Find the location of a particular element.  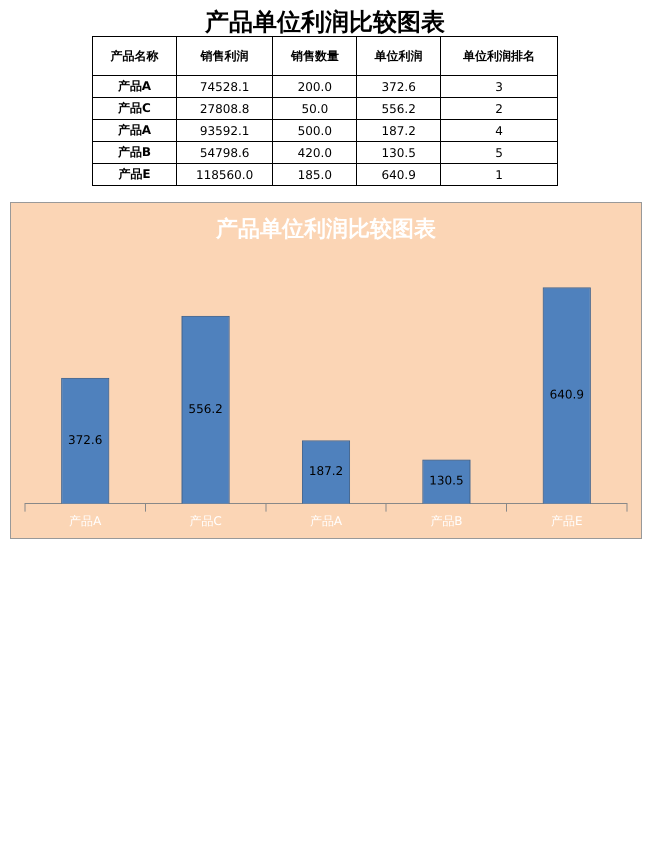

text: 2 is located at coordinates (499, 109).